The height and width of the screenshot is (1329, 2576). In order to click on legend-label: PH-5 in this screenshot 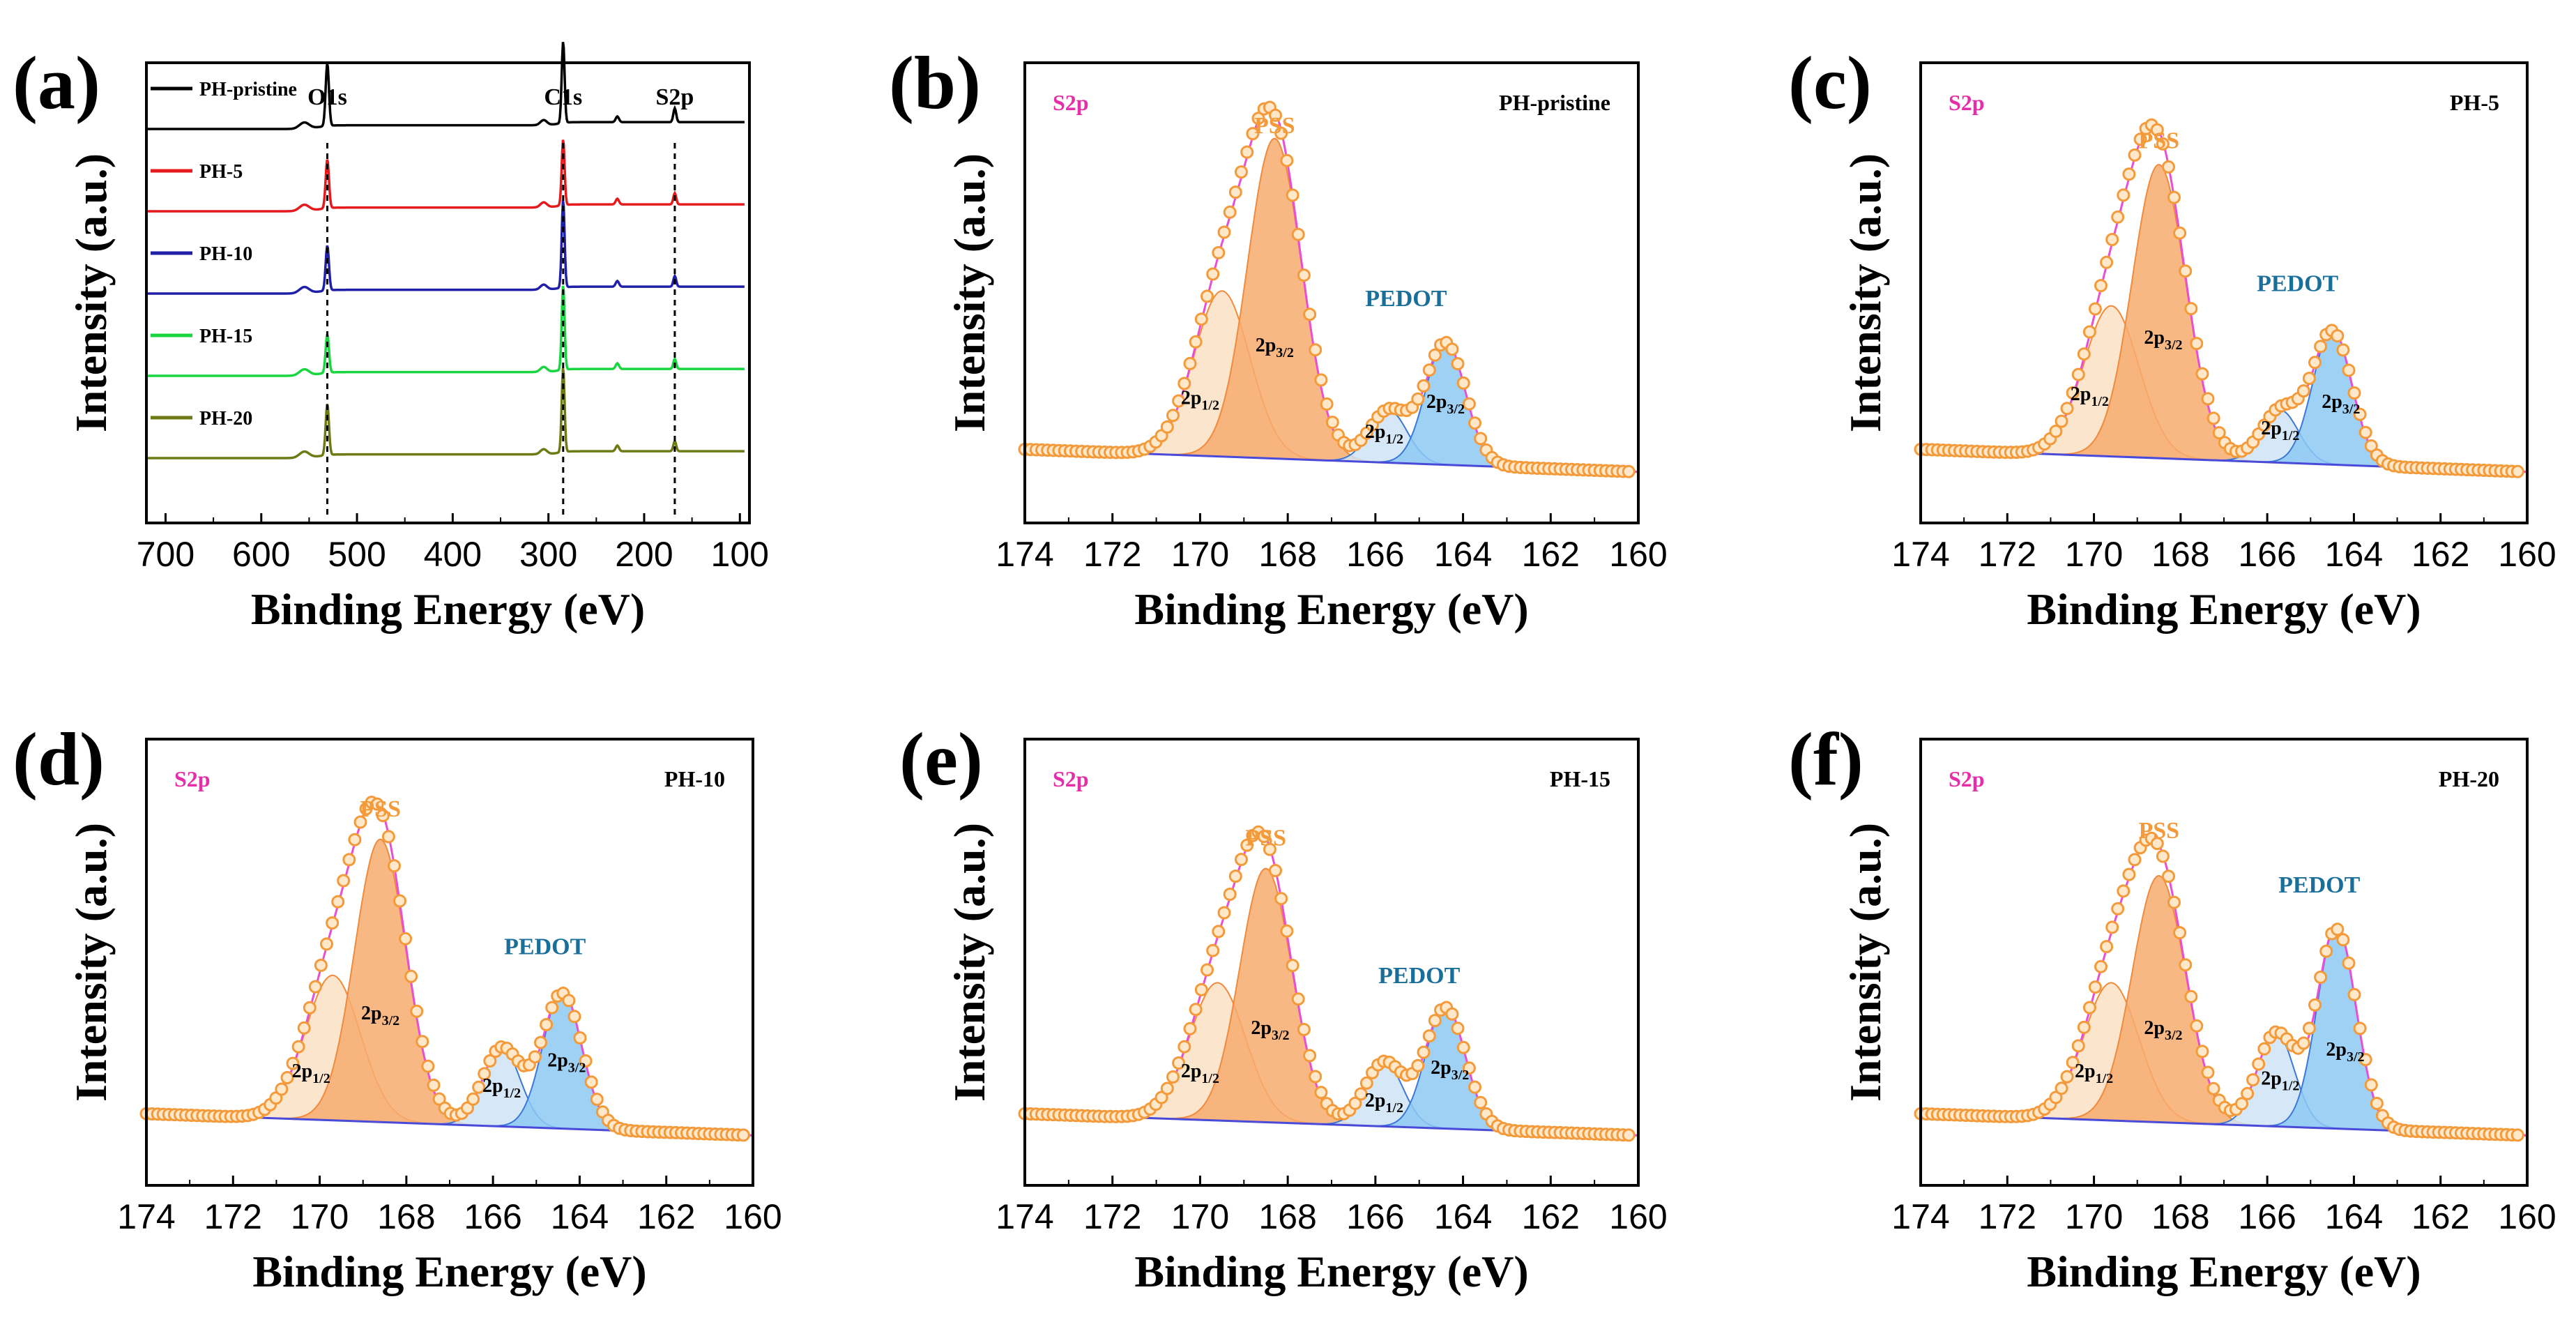, I will do `click(221, 172)`.